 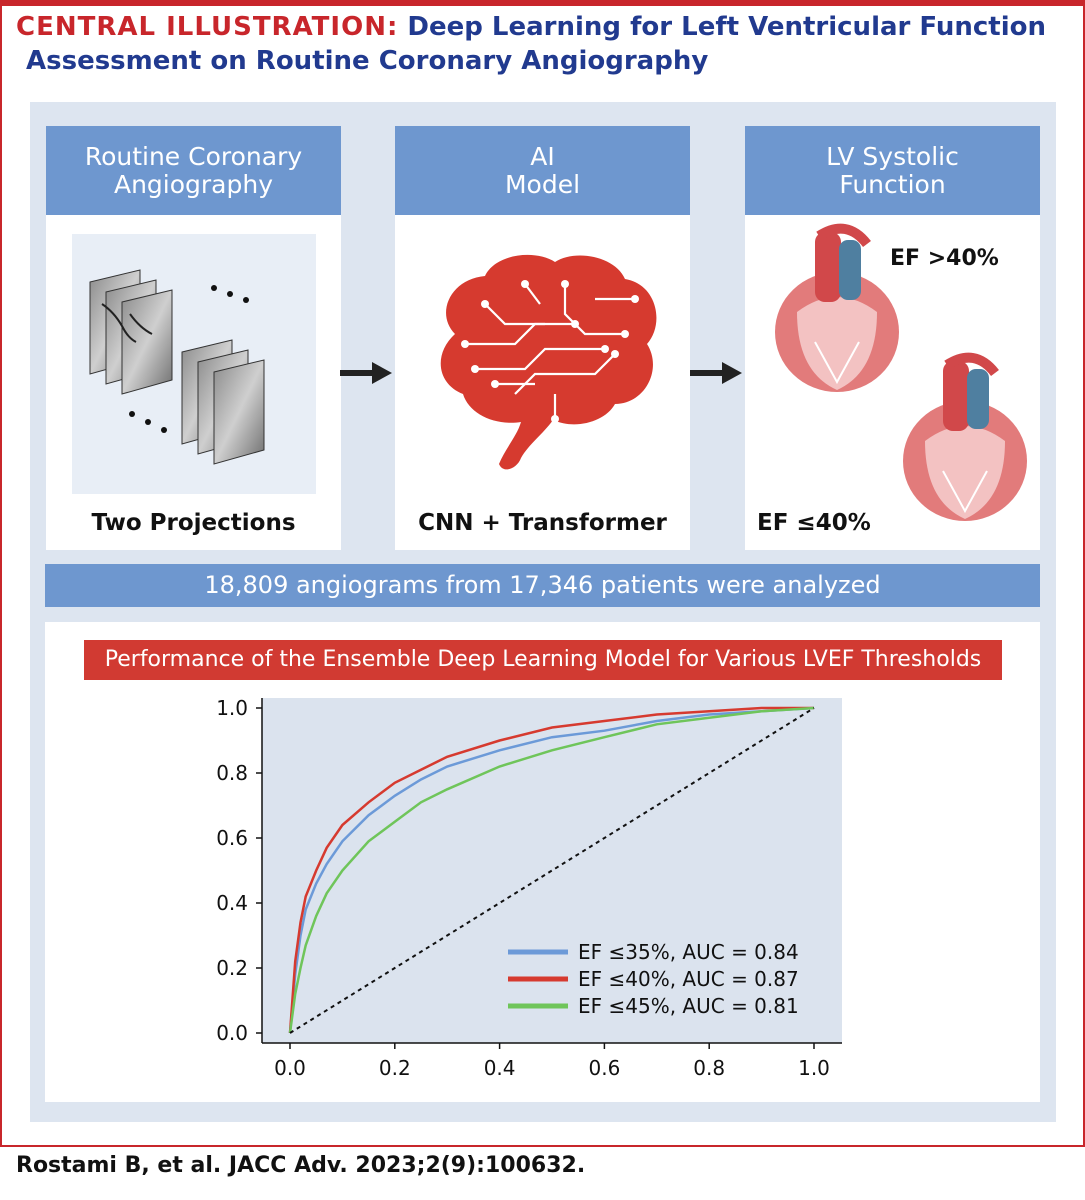 What do you see at coordinates (500, 1068) in the screenshot?
I see `x-tick-label: 0.4` at bounding box center [500, 1068].